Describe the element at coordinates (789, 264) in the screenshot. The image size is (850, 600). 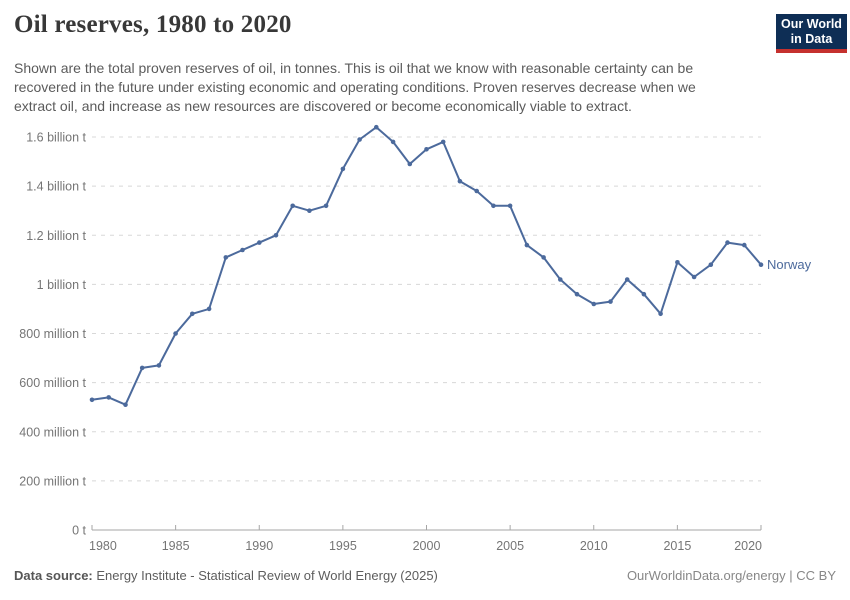
I see `series-end-label: Norway` at that location.